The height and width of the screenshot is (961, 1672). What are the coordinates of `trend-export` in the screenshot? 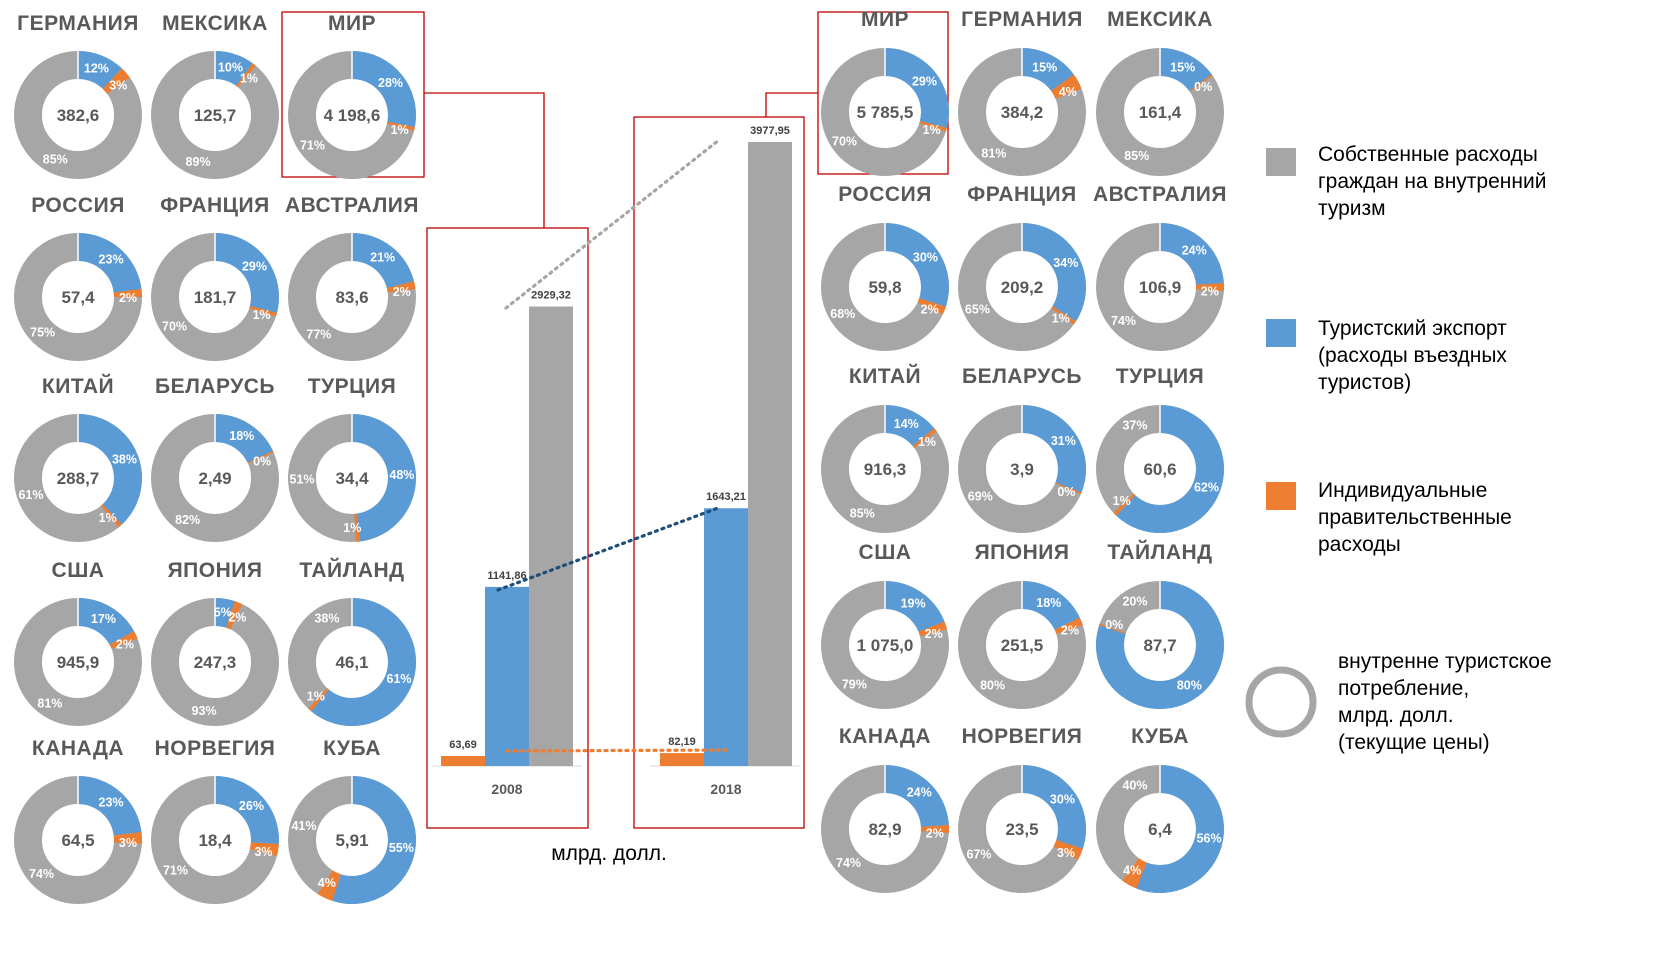 It's located at (608, 549).